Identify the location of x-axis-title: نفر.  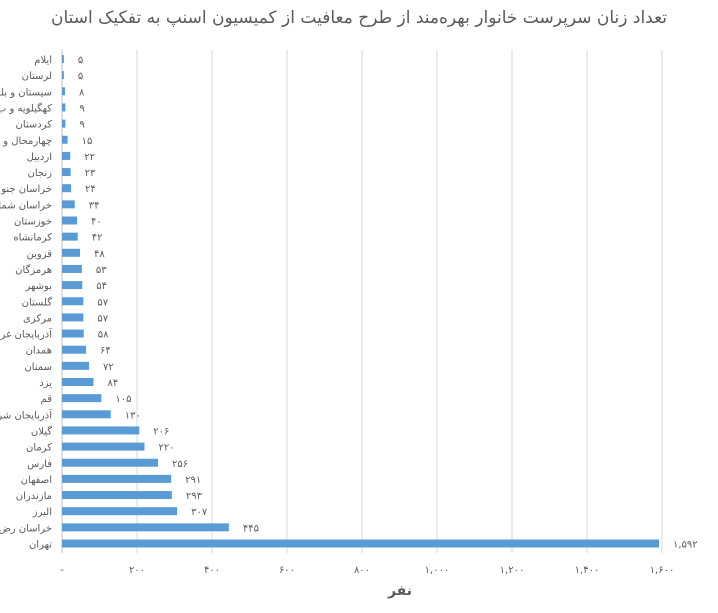
(400, 591).